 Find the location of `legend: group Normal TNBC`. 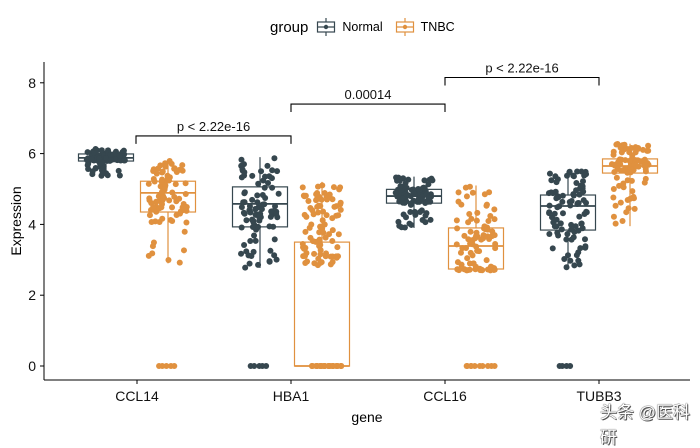

legend: group Normal TNBC is located at coordinates (368, 27).